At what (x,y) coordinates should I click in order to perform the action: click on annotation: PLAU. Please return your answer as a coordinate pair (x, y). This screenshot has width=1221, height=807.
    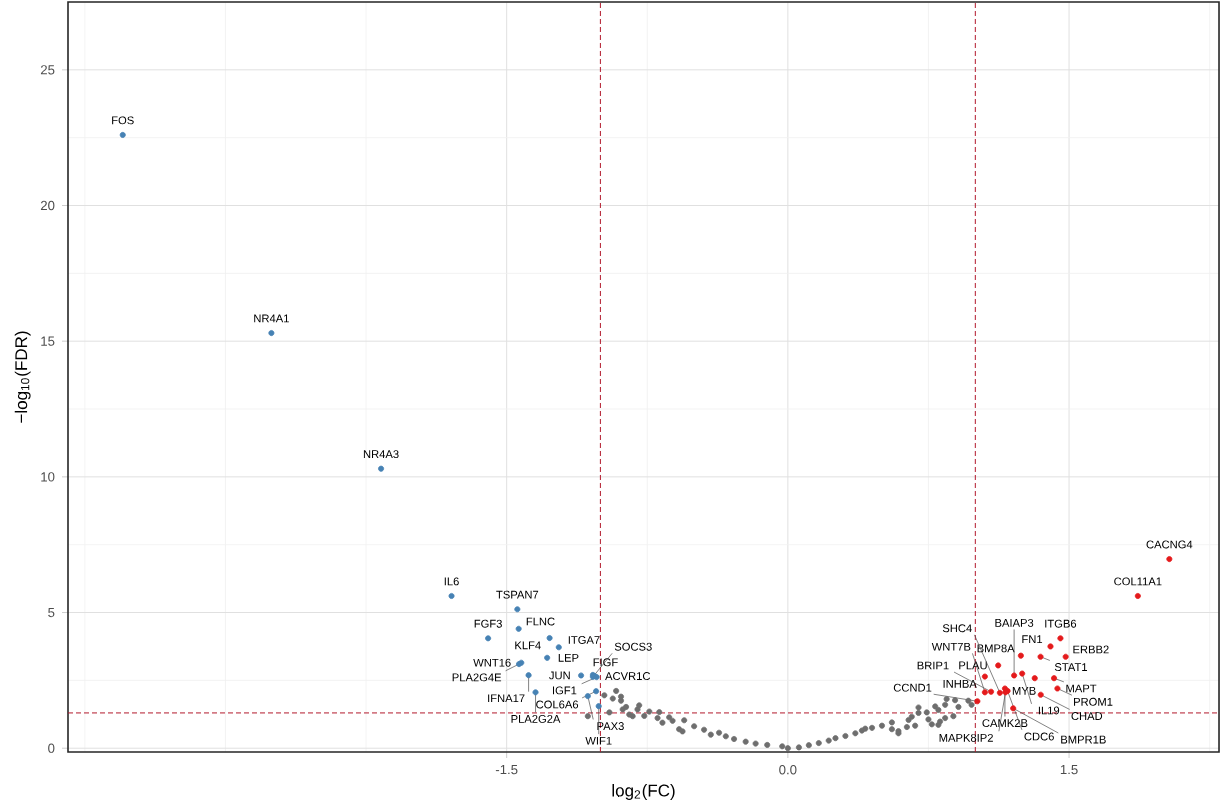
    Looking at the image, I should click on (973, 665).